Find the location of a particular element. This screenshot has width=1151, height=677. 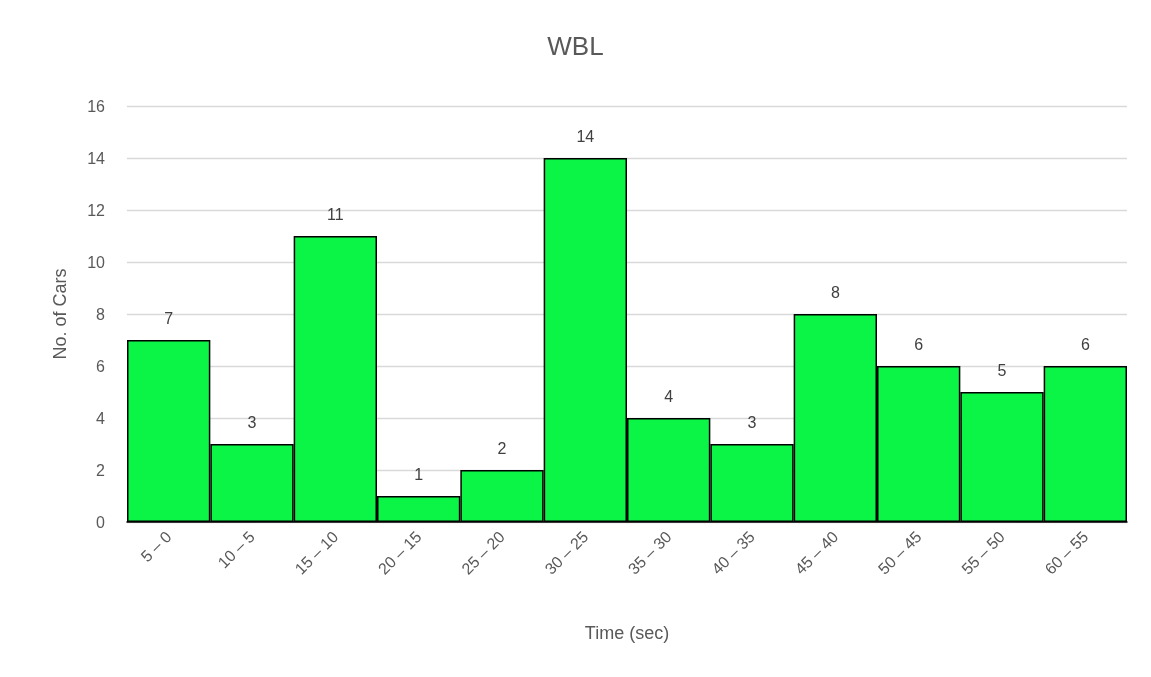

data-label: 4 is located at coordinates (669, 396).